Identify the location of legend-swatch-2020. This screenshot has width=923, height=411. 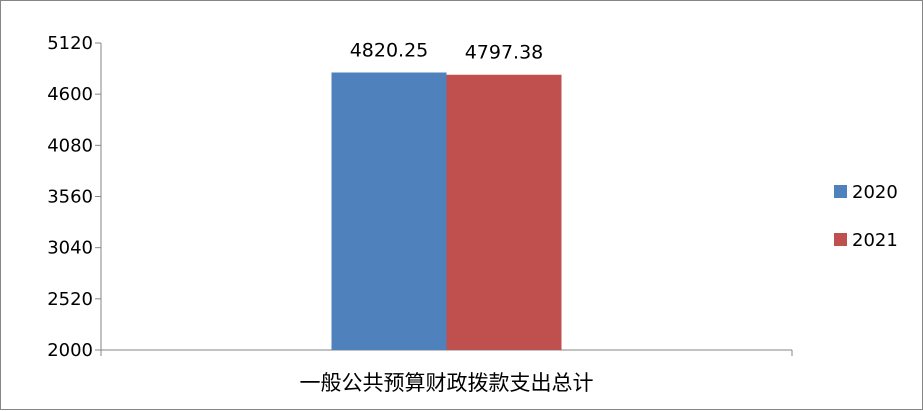
(840, 191).